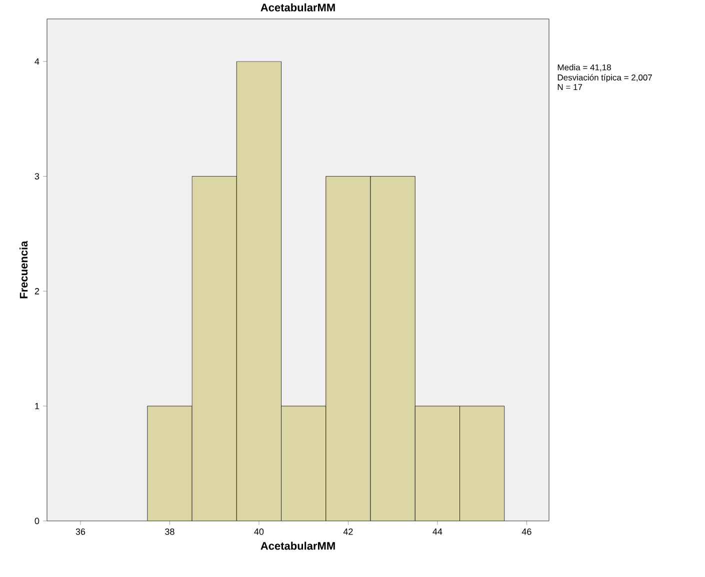 Image resolution: width=705 pixels, height=577 pixels. What do you see at coordinates (584, 68) in the screenshot?
I see `text: Media = 41,18` at bounding box center [584, 68].